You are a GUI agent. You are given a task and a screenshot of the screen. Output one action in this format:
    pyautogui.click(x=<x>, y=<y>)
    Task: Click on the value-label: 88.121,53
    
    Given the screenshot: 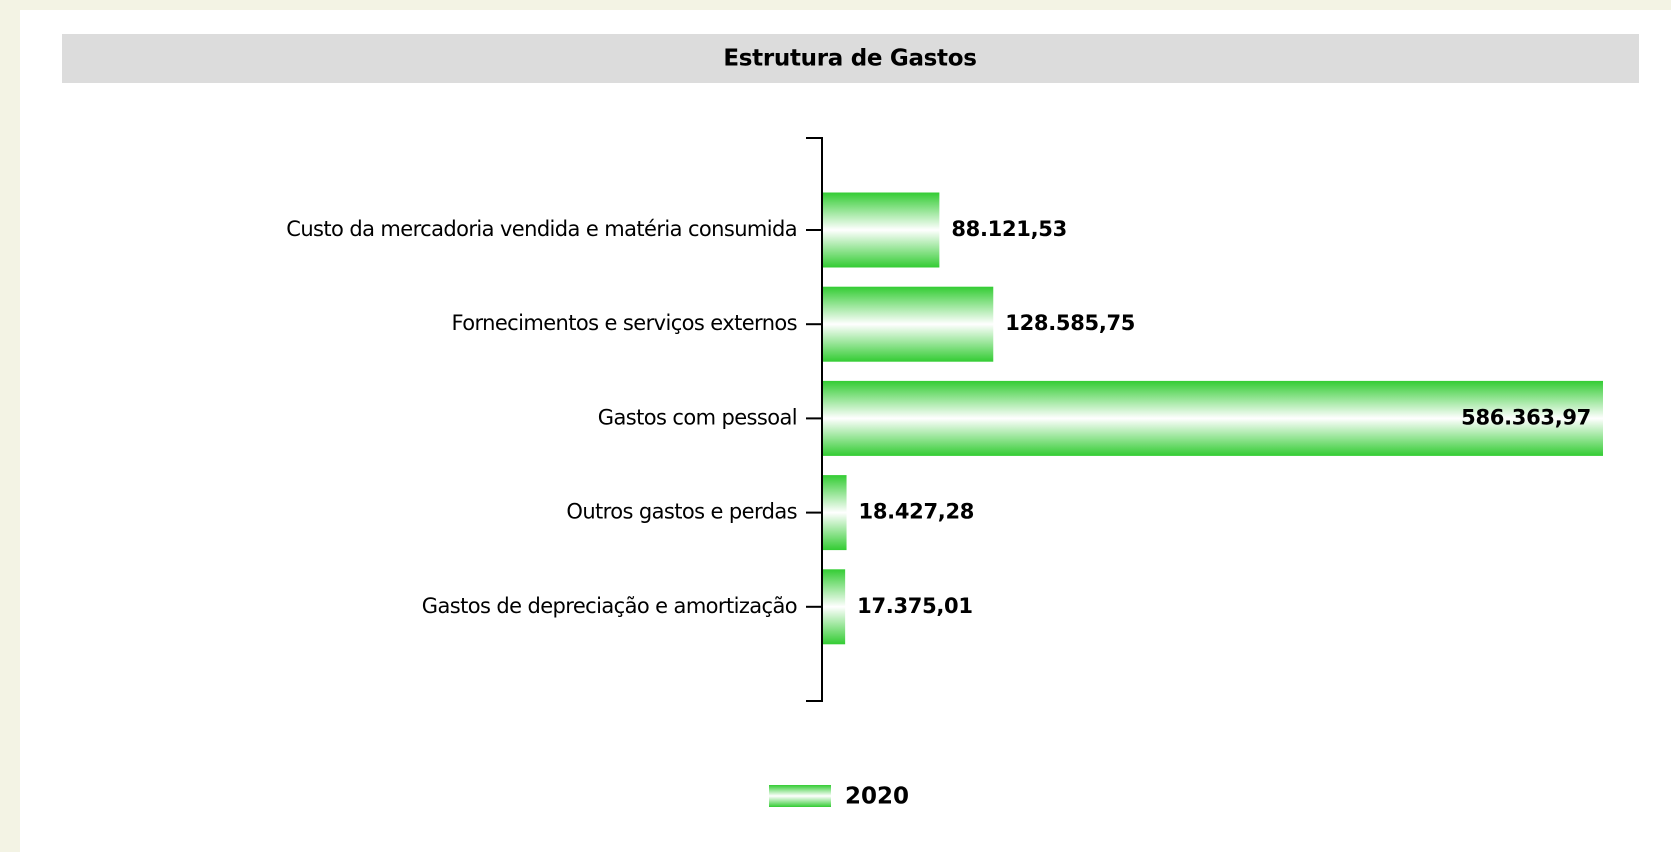 What is the action you would take?
    pyautogui.click(x=1009, y=229)
    